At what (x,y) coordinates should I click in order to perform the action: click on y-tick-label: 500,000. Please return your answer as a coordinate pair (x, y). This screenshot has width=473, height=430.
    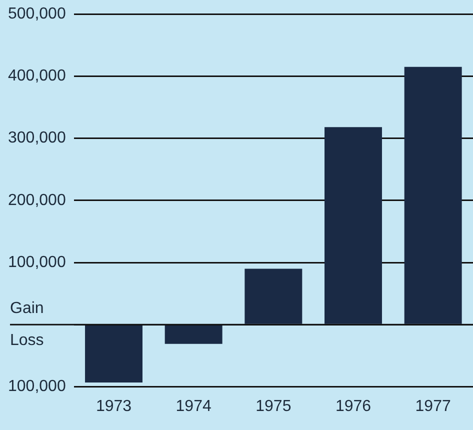
    Looking at the image, I should click on (37, 13).